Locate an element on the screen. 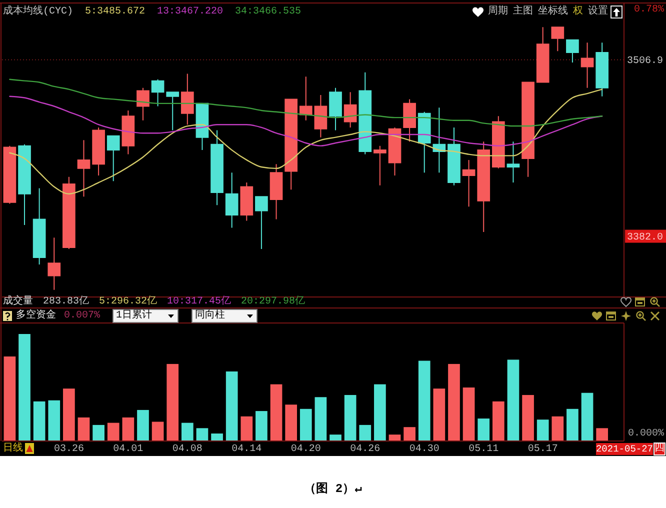 The width and height of the screenshot is (666, 508). y-tick-label: 3382.0 is located at coordinates (645, 238).